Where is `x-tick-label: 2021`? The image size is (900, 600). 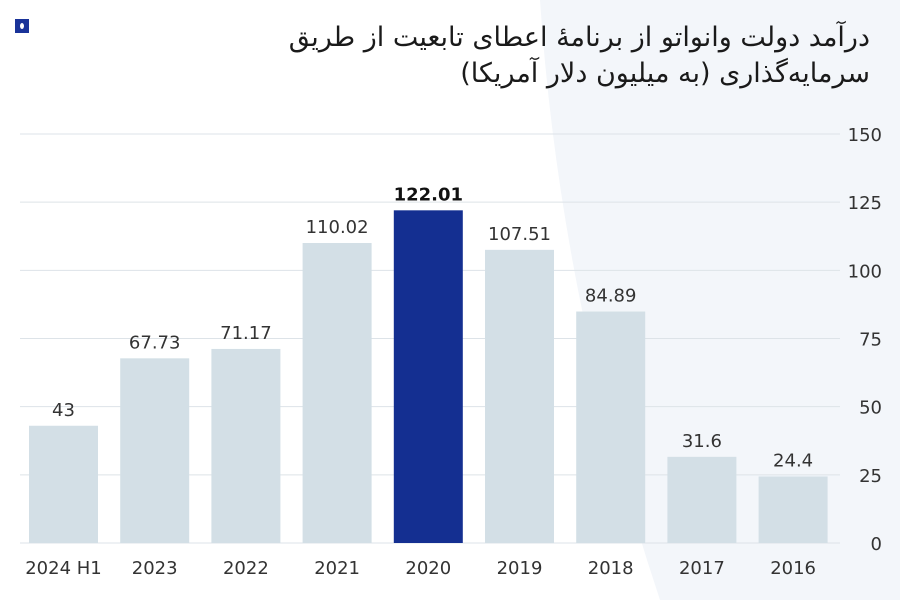 x-tick-label: 2021 is located at coordinates (337, 568).